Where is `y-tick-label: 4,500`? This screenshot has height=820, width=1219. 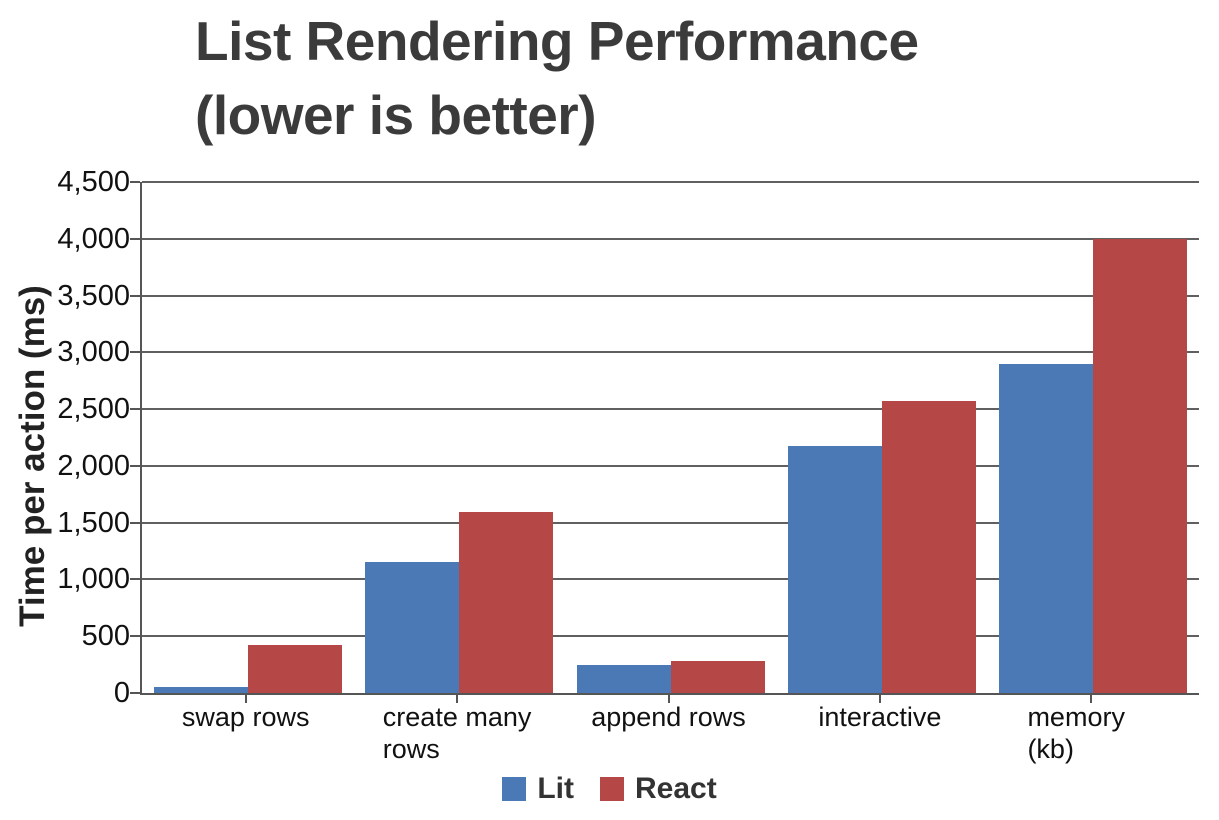 y-tick-label: 4,500 is located at coordinates (93, 182).